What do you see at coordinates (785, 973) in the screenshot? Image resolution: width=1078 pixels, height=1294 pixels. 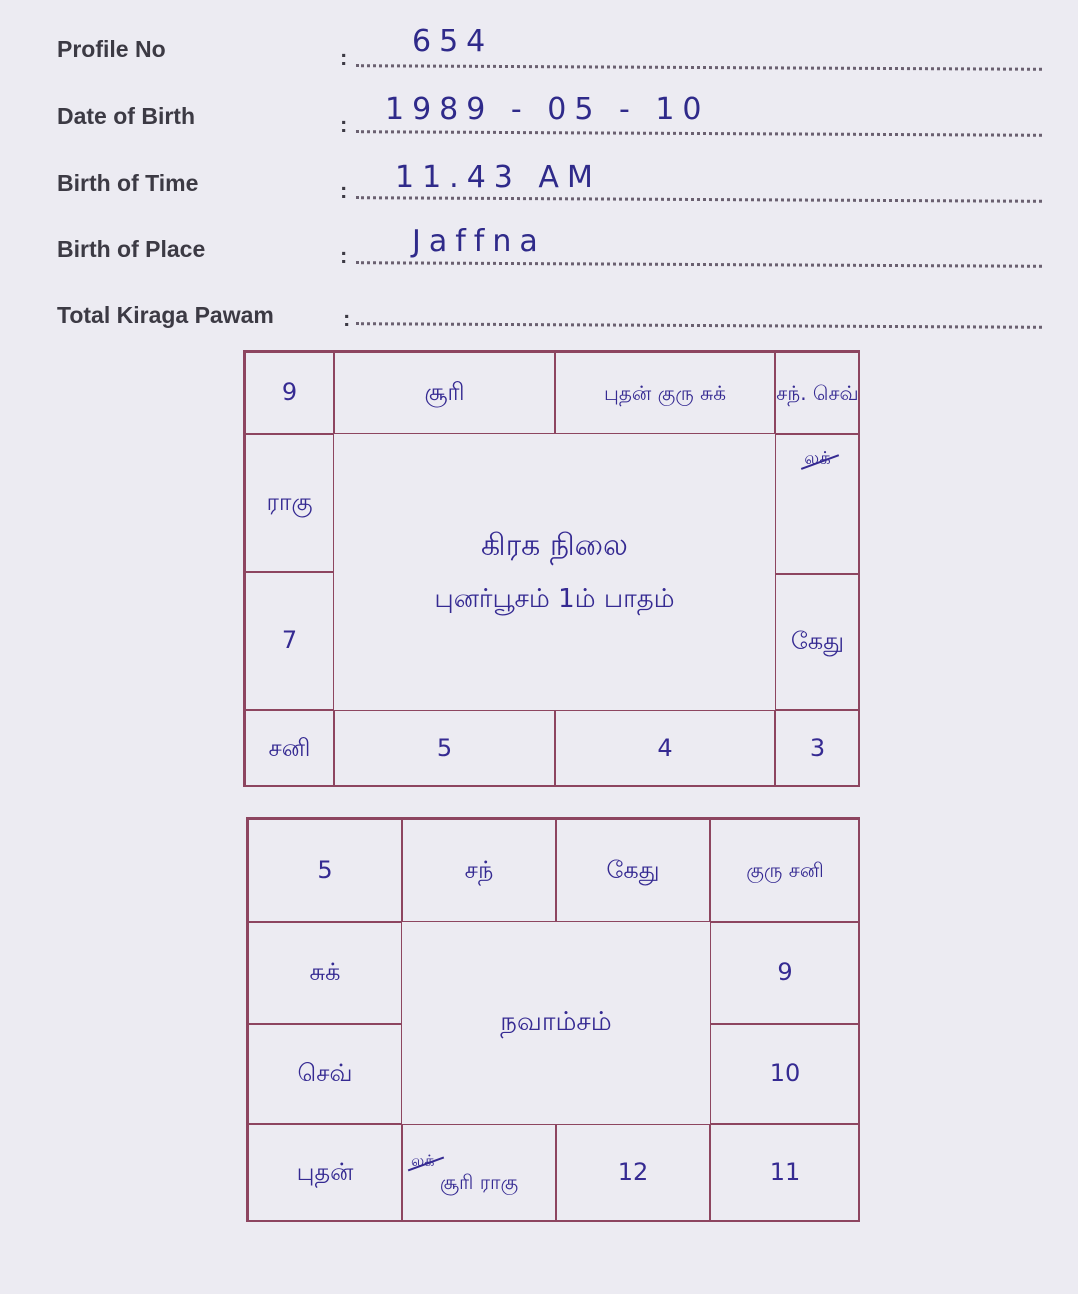 I see `navamsa-cell: 9` at bounding box center [785, 973].